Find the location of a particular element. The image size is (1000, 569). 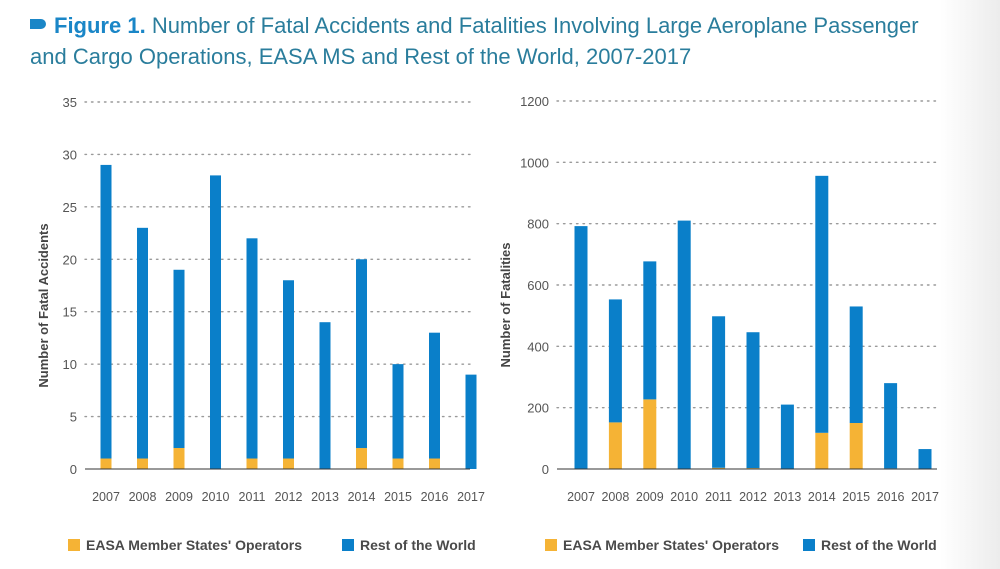

y-tick-label: 20 is located at coordinates (70, 259).